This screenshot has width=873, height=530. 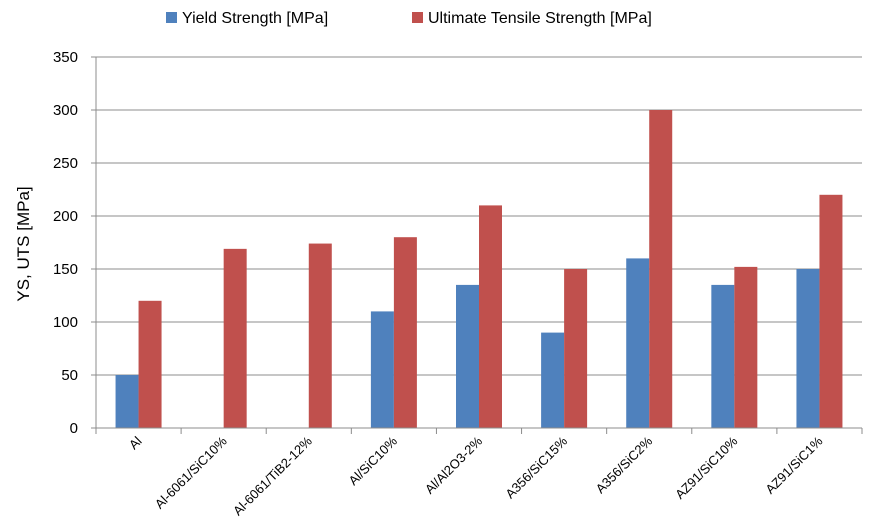 I want to click on y-axis-ticks: 0 50 100 150 200 250 300 350, so click(x=75, y=243).